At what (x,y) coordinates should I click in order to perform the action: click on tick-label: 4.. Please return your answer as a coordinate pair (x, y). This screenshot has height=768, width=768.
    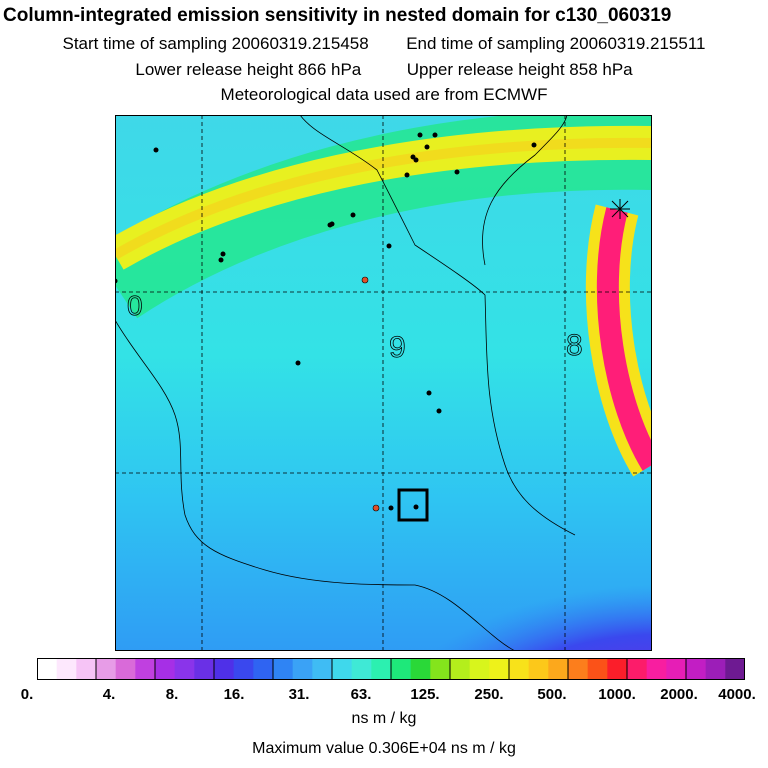
    Looking at the image, I should click on (109, 694).